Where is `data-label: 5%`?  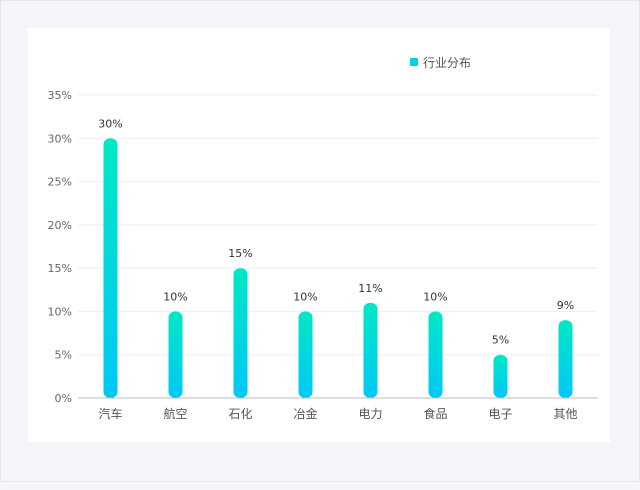
data-label: 5% is located at coordinates (500, 340).